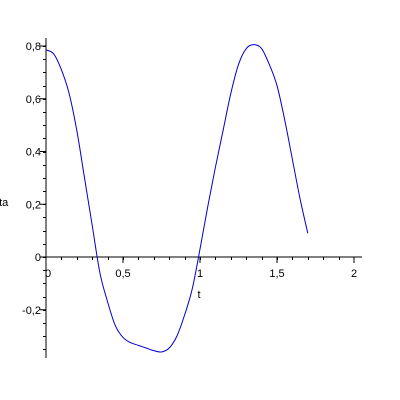 This screenshot has height=400, width=400. Describe the element at coordinates (33, 205) in the screenshot. I see `y-tick-label: 0,2` at that location.